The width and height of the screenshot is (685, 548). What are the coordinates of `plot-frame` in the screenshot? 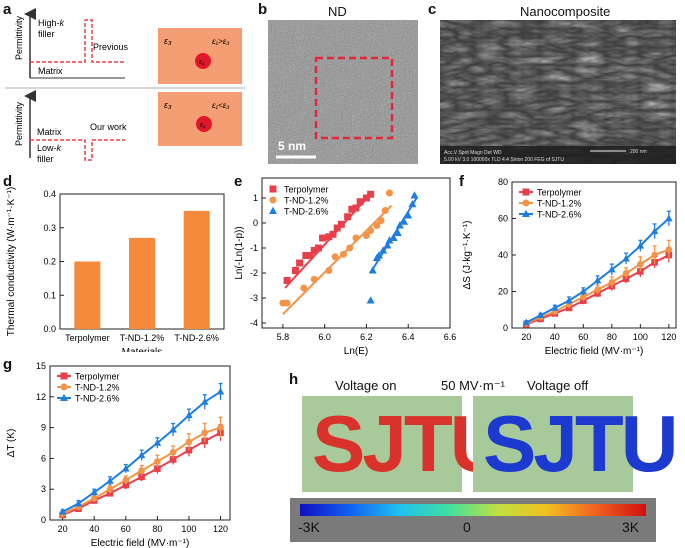 It's located at (140, 443).